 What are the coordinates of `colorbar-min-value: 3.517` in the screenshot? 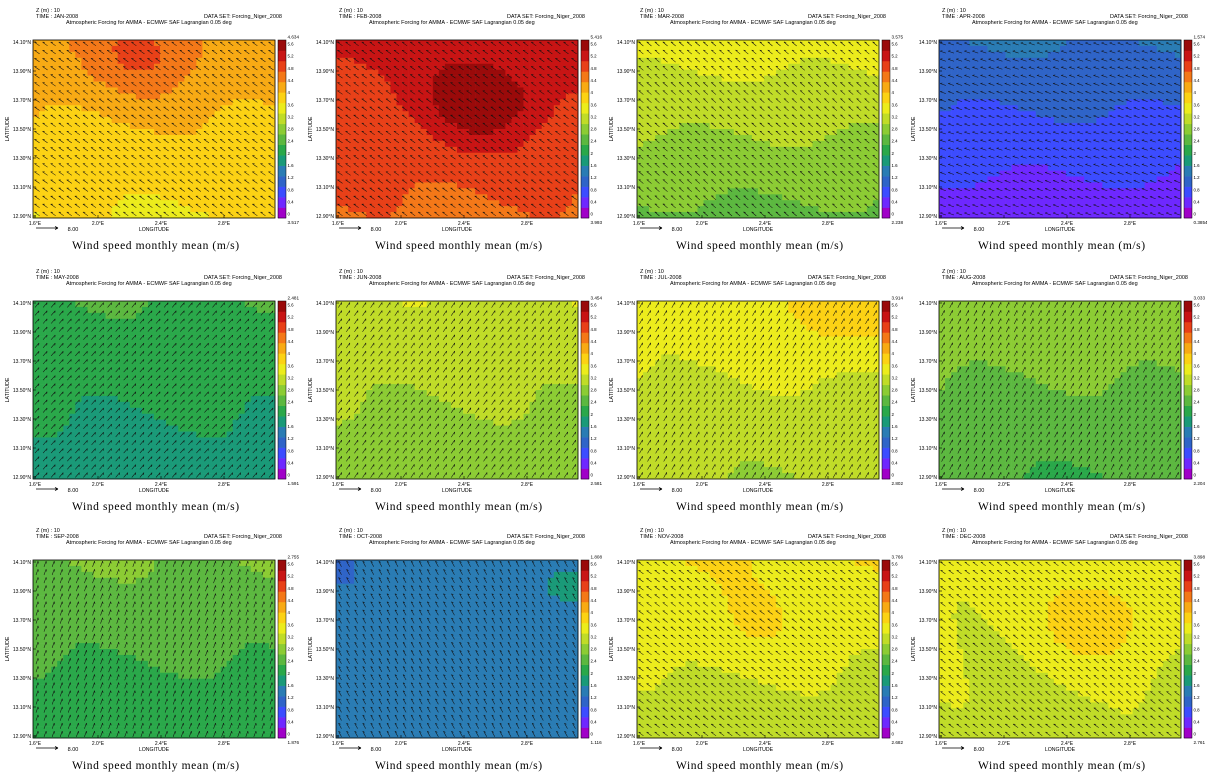 It's located at (294, 222).